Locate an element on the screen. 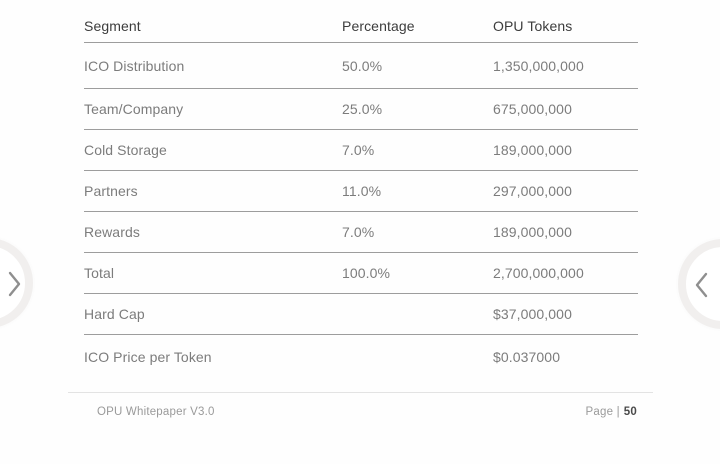 The width and height of the screenshot is (720, 464). cell-segment: Team/Company is located at coordinates (134, 109).